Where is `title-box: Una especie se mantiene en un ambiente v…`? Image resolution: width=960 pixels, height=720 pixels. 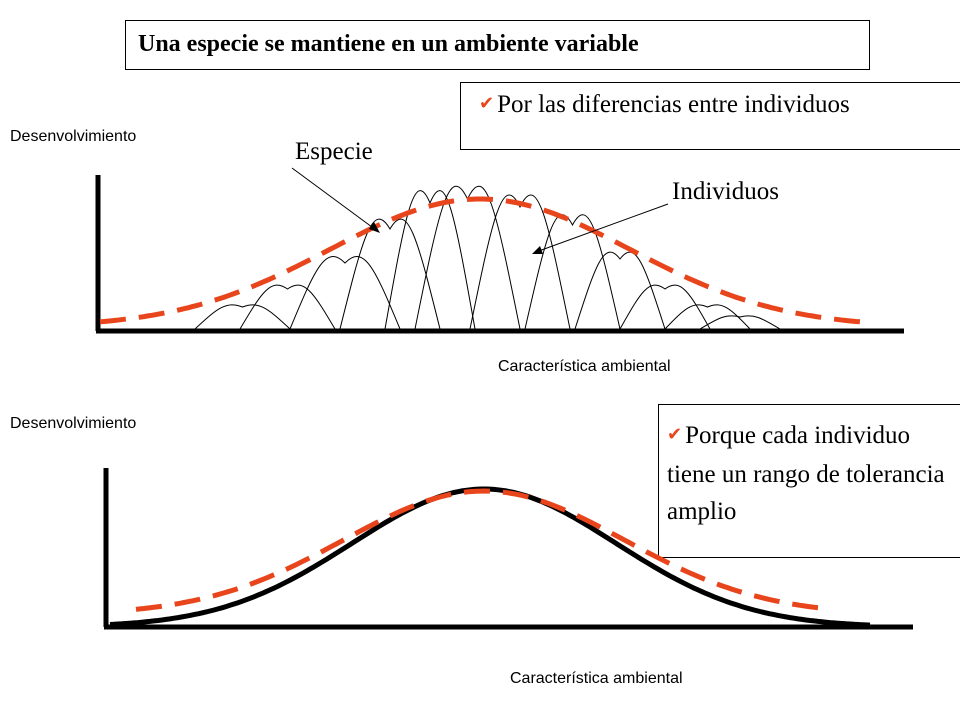 title-box: Una especie se mantiene en un ambiente v… is located at coordinates (497, 45).